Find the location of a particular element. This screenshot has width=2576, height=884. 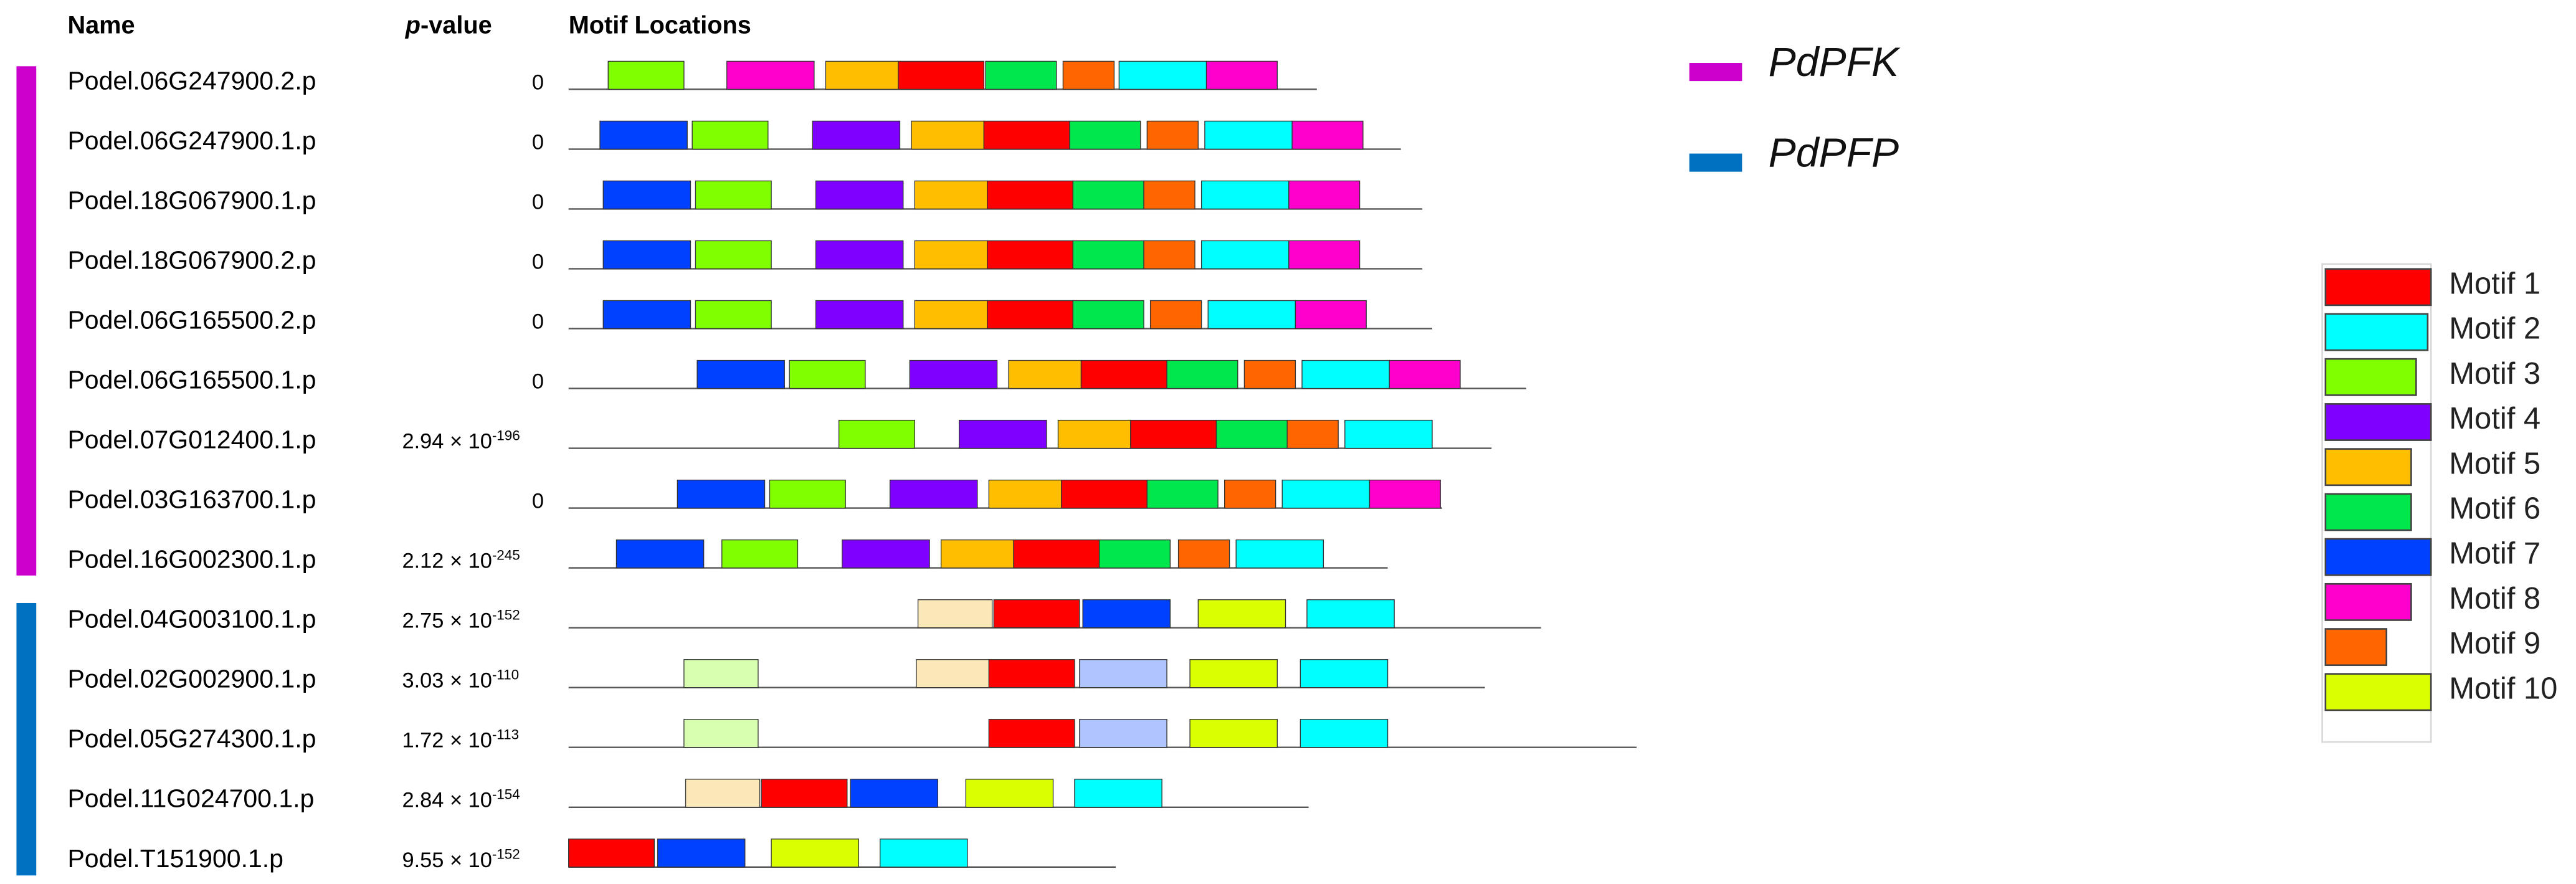

motif-legend-label: Motif 5 is located at coordinates (2494, 464).